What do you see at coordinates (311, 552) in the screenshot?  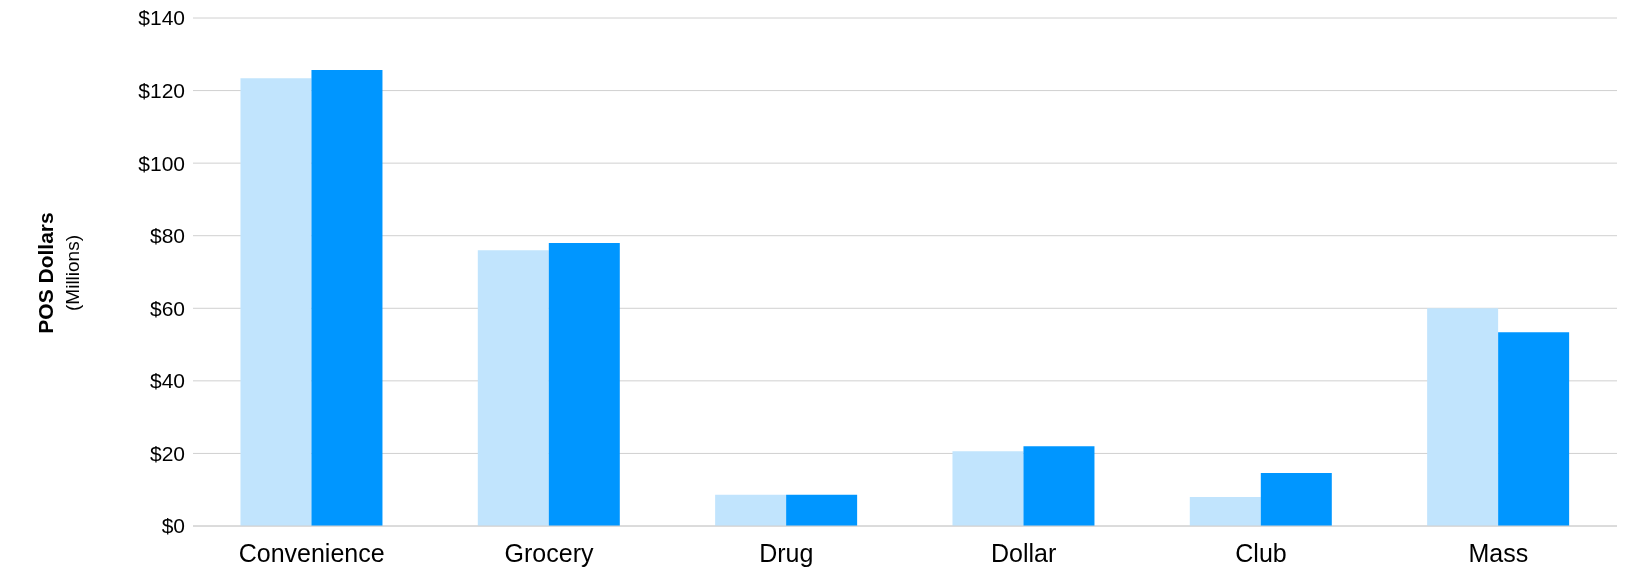 I see `x-tick-label: Convenience` at bounding box center [311, 552].